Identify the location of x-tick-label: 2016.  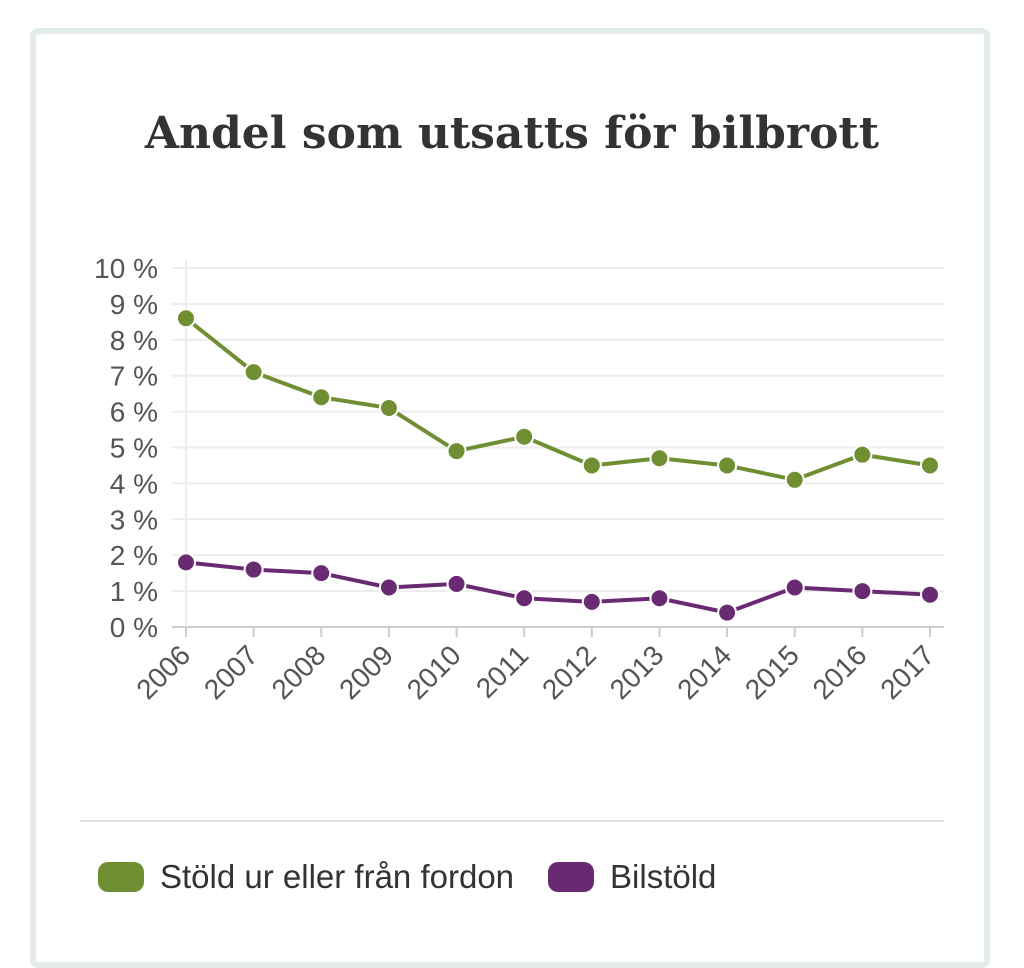
(840, 672).